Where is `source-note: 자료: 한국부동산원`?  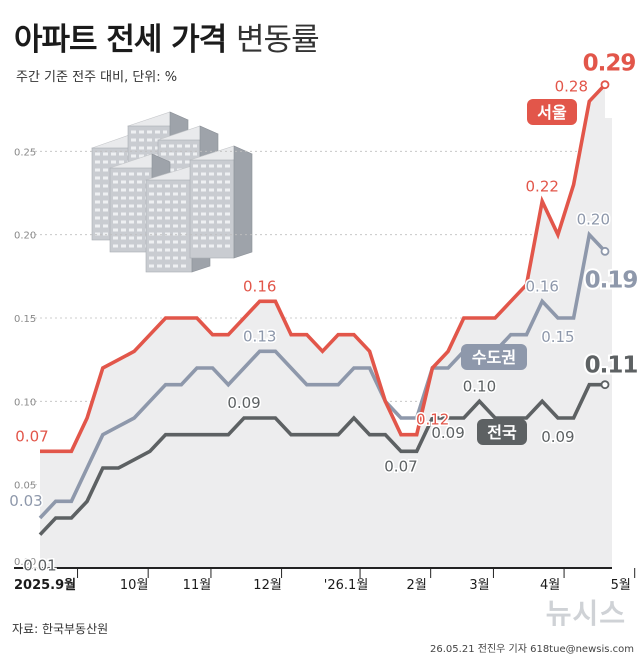
source-note: 자료: 한국부동산원 is located at coordinates (60, 629).